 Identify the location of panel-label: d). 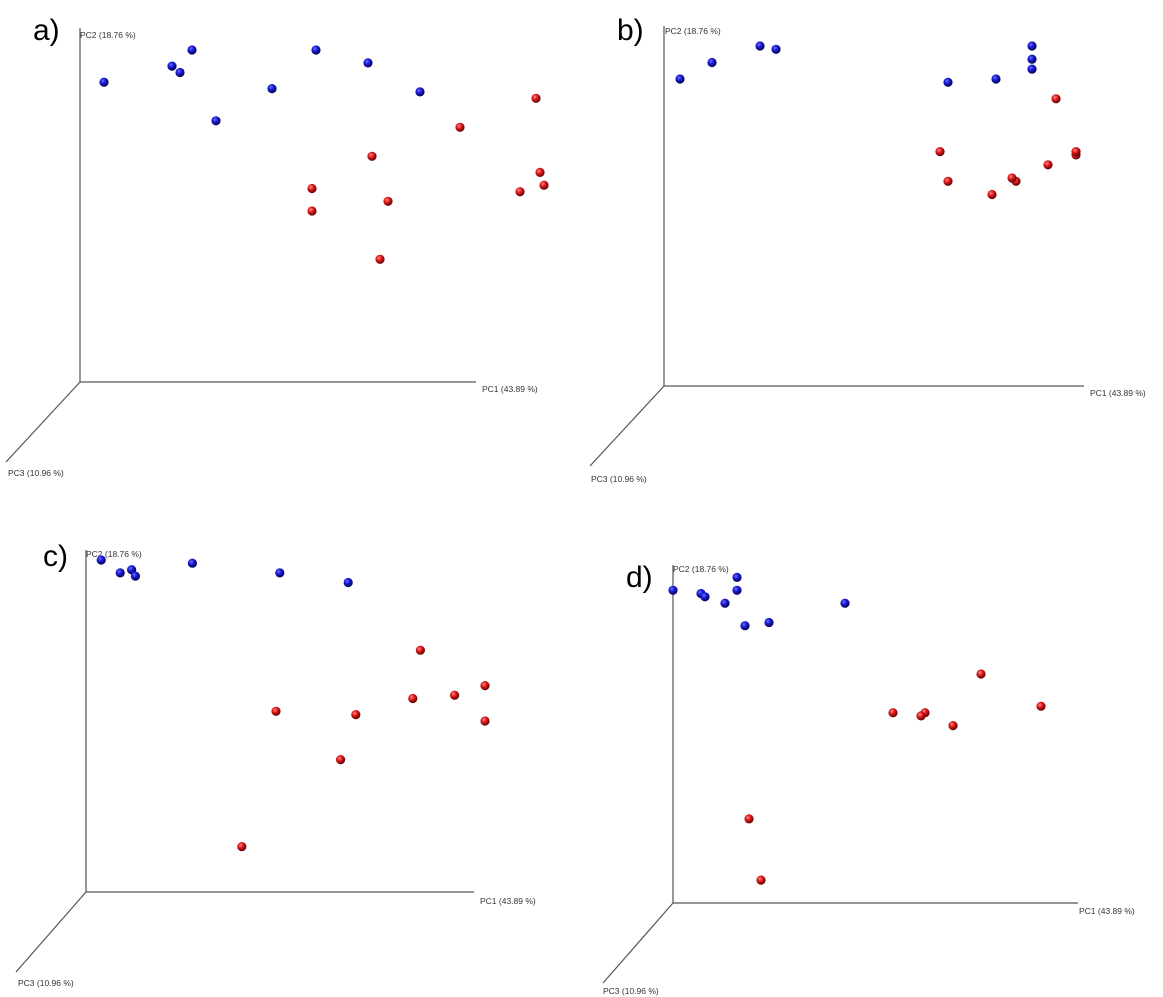
(639, 577).